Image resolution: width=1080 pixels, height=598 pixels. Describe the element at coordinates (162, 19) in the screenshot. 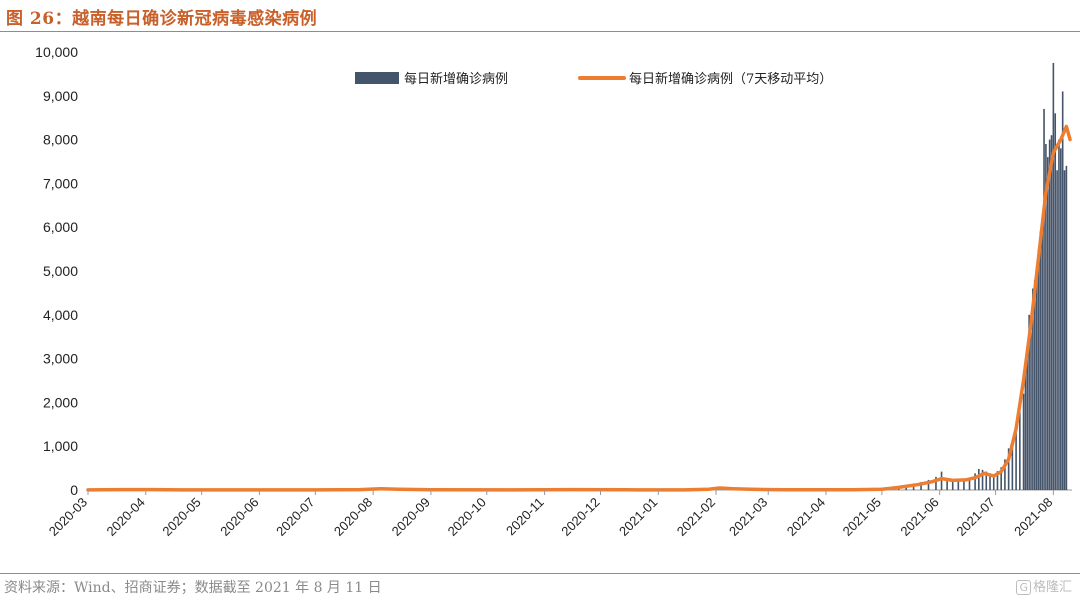

I see `figure-title: 图 26：越南每日确诊新冠病毒感染病例` at that location.